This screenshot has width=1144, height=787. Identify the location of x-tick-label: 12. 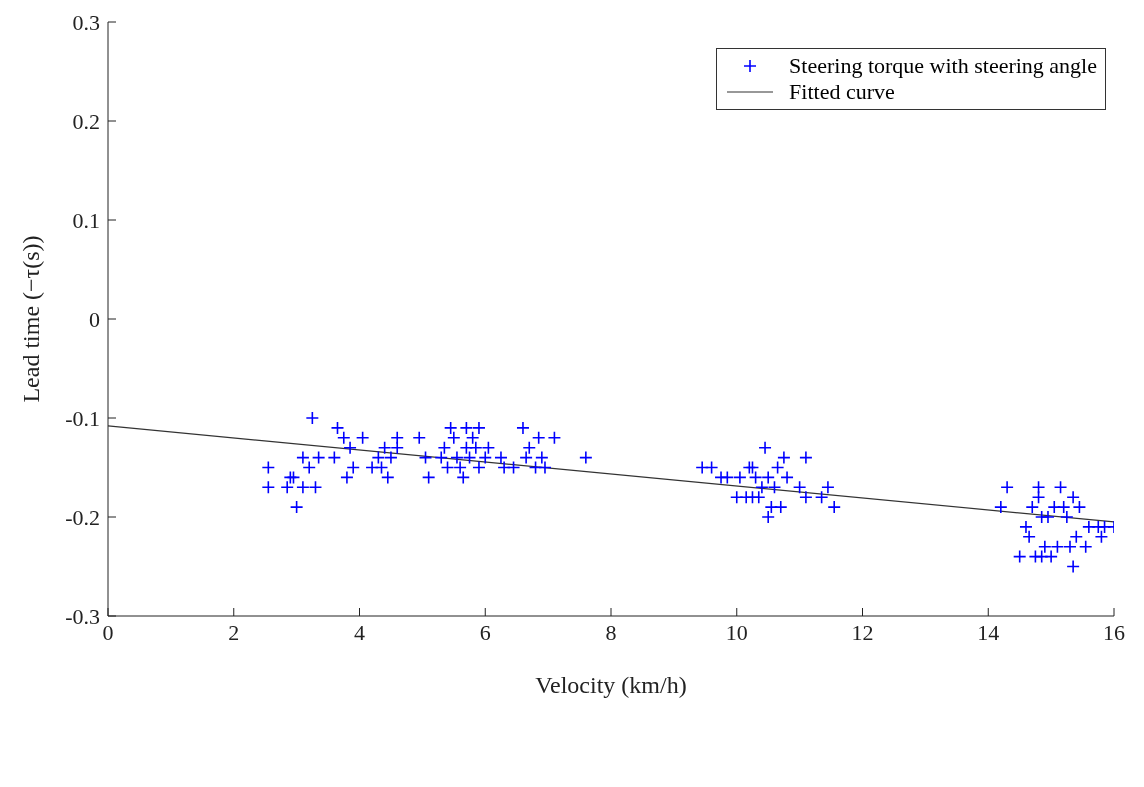
(862, 632).